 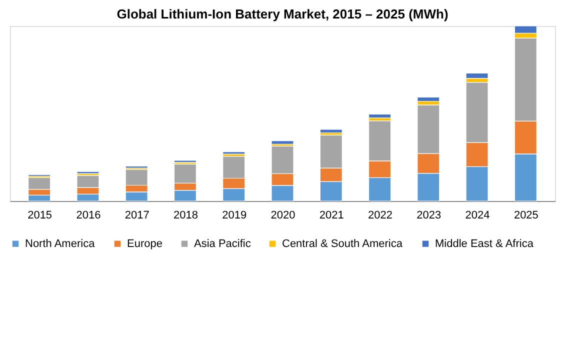 I want to click on legend-label: Middle East & Africa, so click(x=484, y=244).